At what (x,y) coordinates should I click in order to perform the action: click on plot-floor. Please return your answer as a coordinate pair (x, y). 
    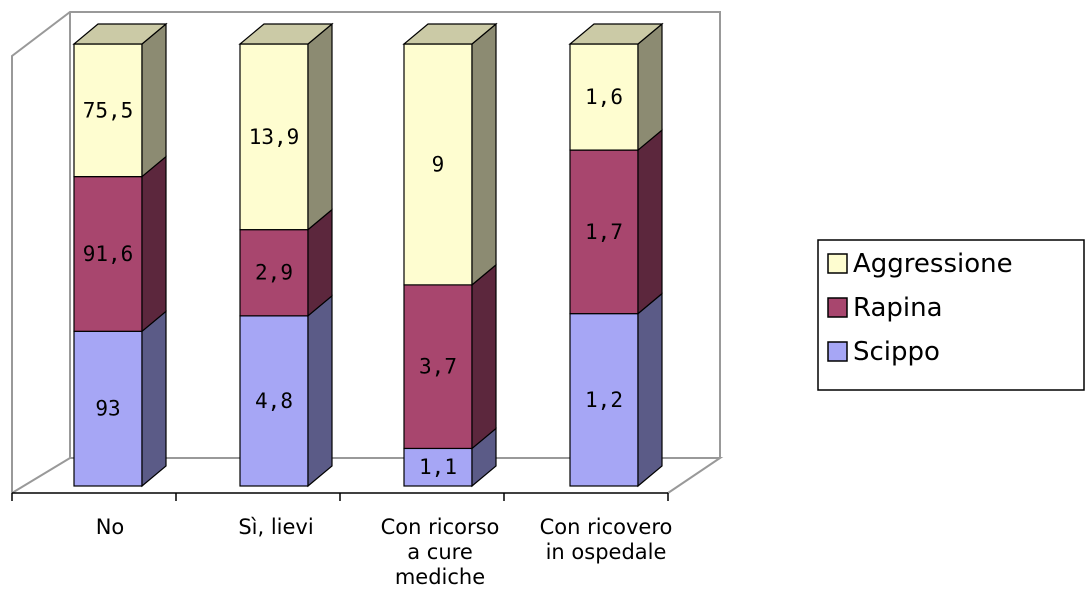
    Looking at the image, I should click on (367, 475).